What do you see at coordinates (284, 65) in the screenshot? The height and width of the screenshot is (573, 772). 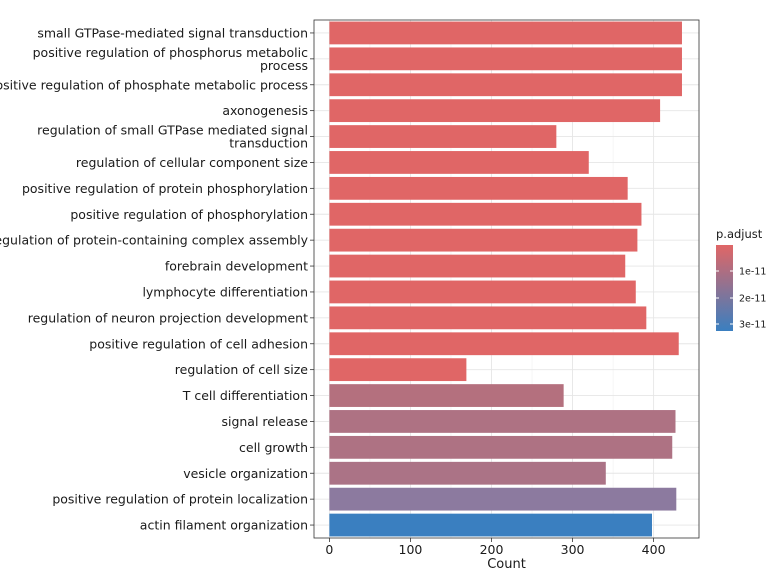 I see `category-label: process` at bounding box center [284, 65].